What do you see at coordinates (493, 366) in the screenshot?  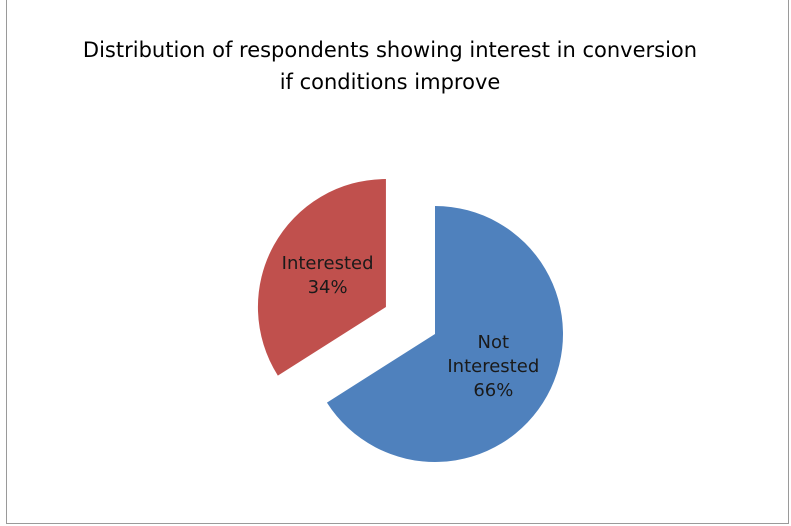 I see `data-label-not-interested: Not Interested 66%` at bounding box center [493, 366].